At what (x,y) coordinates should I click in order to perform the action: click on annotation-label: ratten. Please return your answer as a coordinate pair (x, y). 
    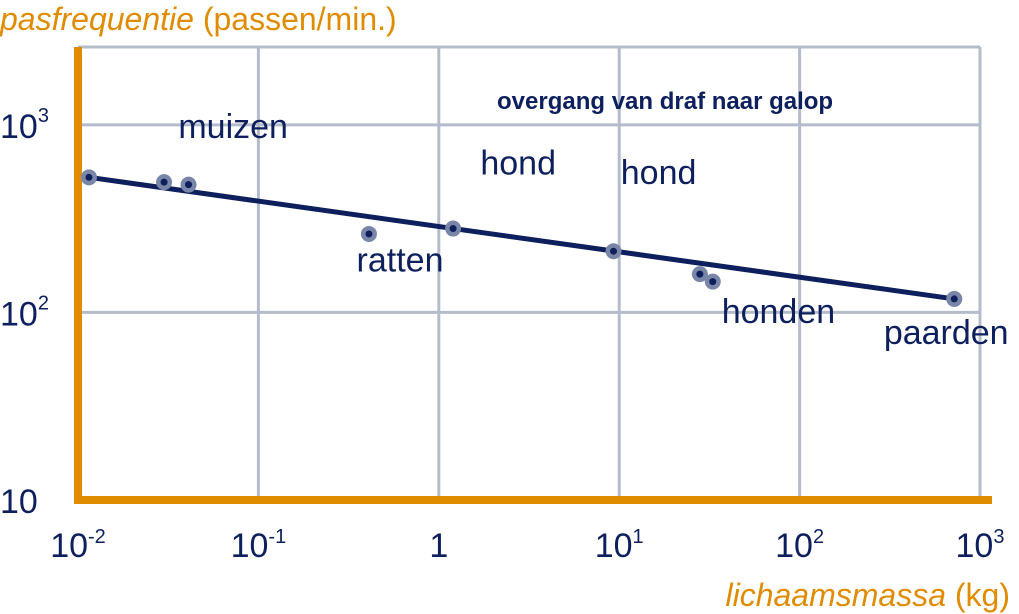
    Looking at the image, I should click on (400, 261).